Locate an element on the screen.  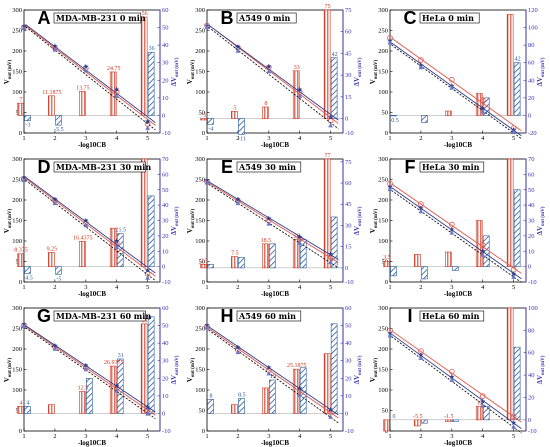
y2tick-label: 100 is located at coordinates (533, 28).